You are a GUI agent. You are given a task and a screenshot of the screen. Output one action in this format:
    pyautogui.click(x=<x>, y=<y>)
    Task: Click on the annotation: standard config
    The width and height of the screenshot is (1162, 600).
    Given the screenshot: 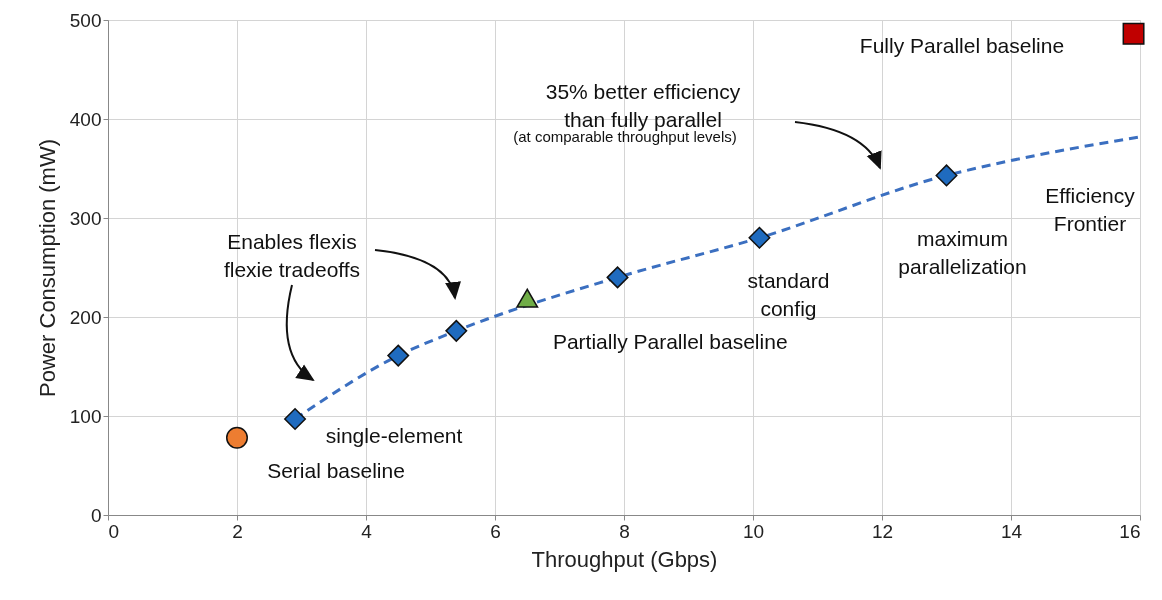 What is the action you would take?
    pyautogui.click(x=788, y=294)
    